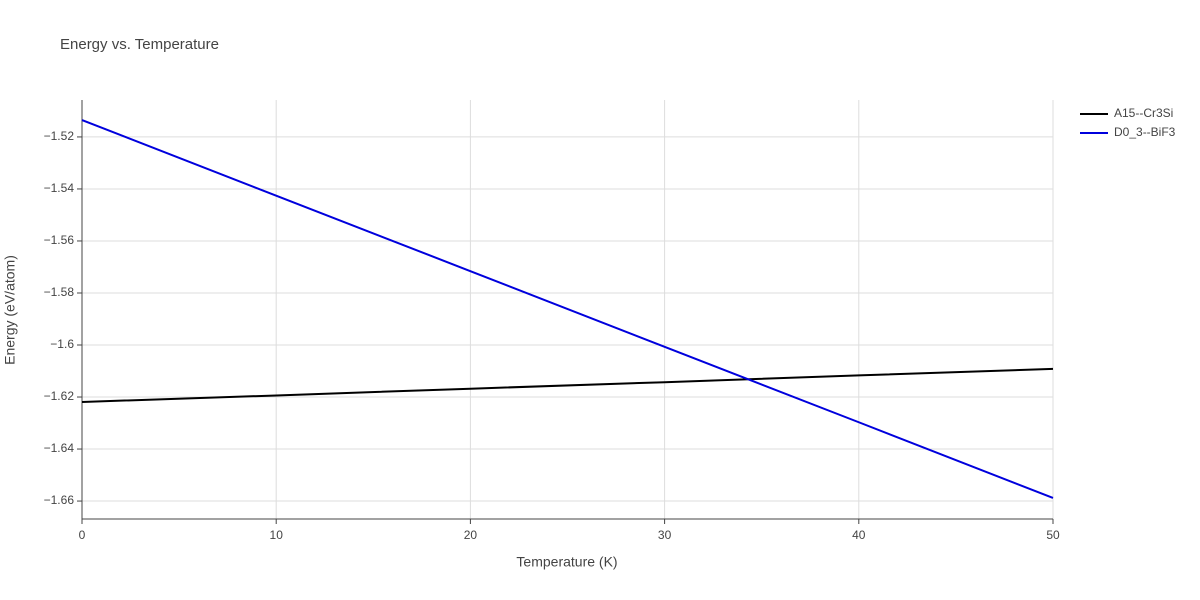  What do you see at coordinates (59, 448) in the screenshot?
I see `y-tick-label: −1.64` at bounding box center [59, 448].